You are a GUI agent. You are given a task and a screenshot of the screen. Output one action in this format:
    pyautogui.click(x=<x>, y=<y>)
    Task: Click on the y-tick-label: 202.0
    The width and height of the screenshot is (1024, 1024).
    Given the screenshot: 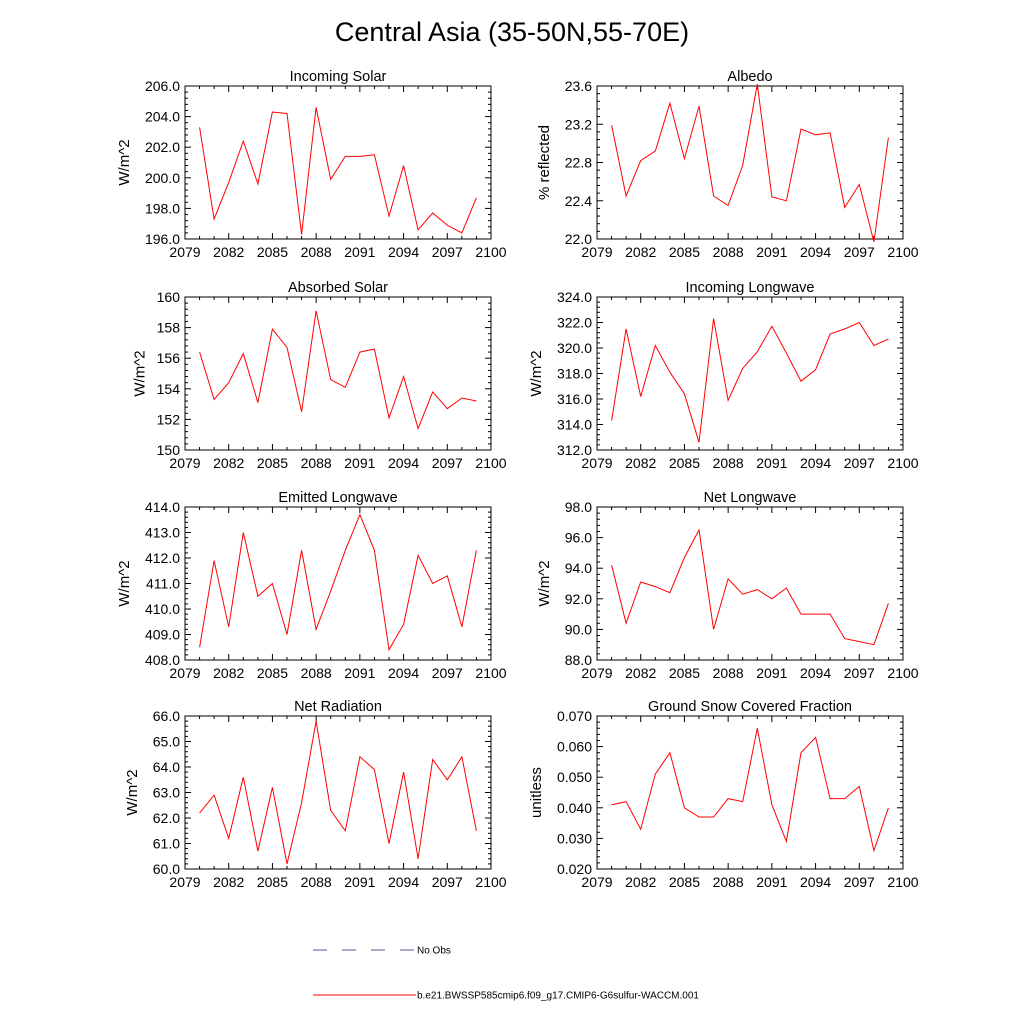 What is the action you would take?
    pyautogui.click(x=162, y=147)
    